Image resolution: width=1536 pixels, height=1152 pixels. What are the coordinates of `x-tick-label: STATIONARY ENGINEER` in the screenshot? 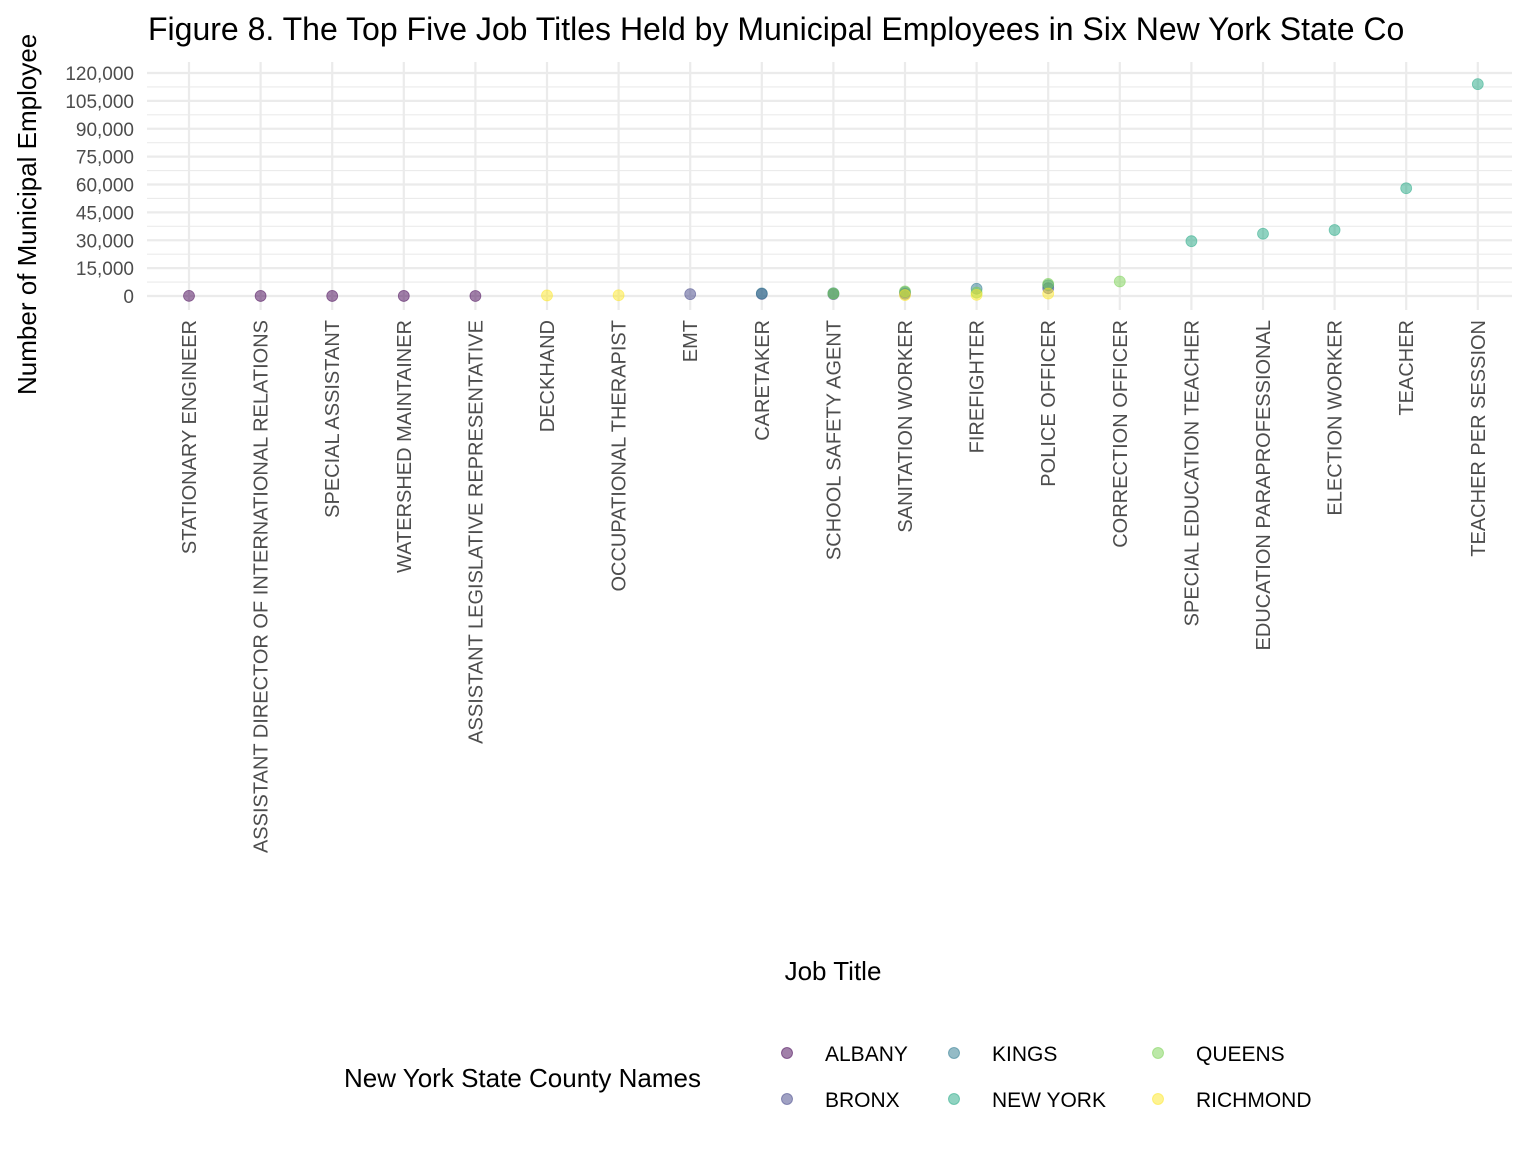 It's located at (190, 437).